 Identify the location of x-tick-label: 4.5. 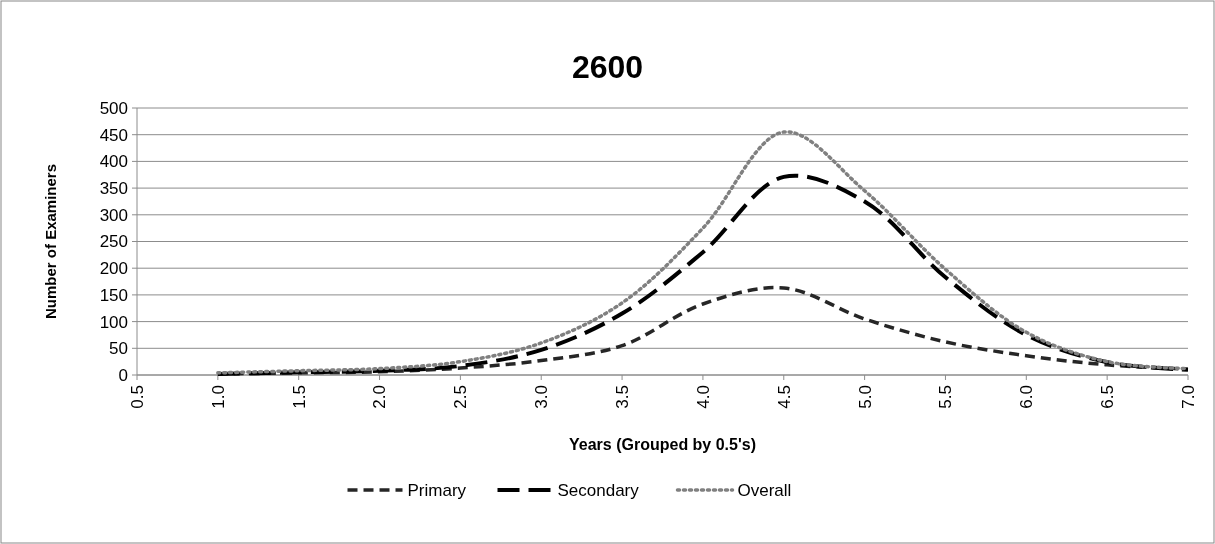
(784, 397).